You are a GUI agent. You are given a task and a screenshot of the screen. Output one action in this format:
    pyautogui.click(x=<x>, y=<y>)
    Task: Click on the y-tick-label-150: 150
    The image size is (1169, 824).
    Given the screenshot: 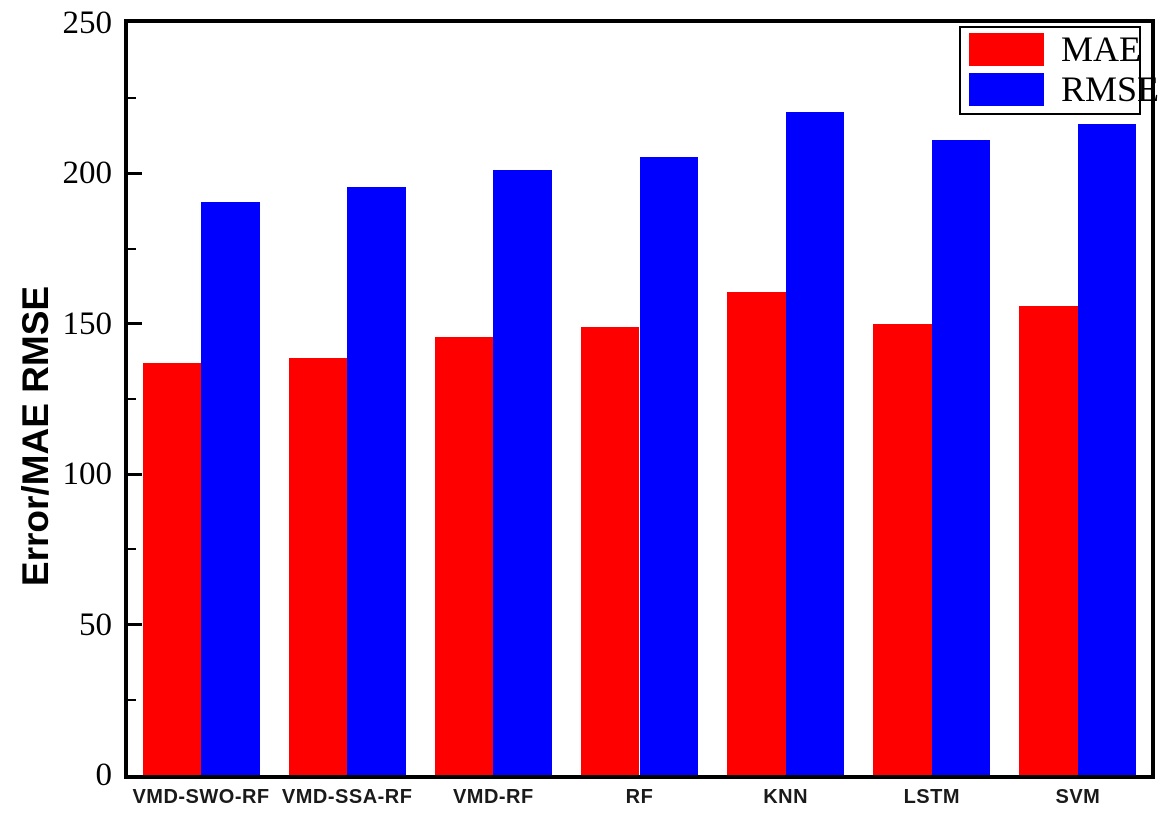 What is the action you would take?
    pyautogui.click(x=87, y=323)
    